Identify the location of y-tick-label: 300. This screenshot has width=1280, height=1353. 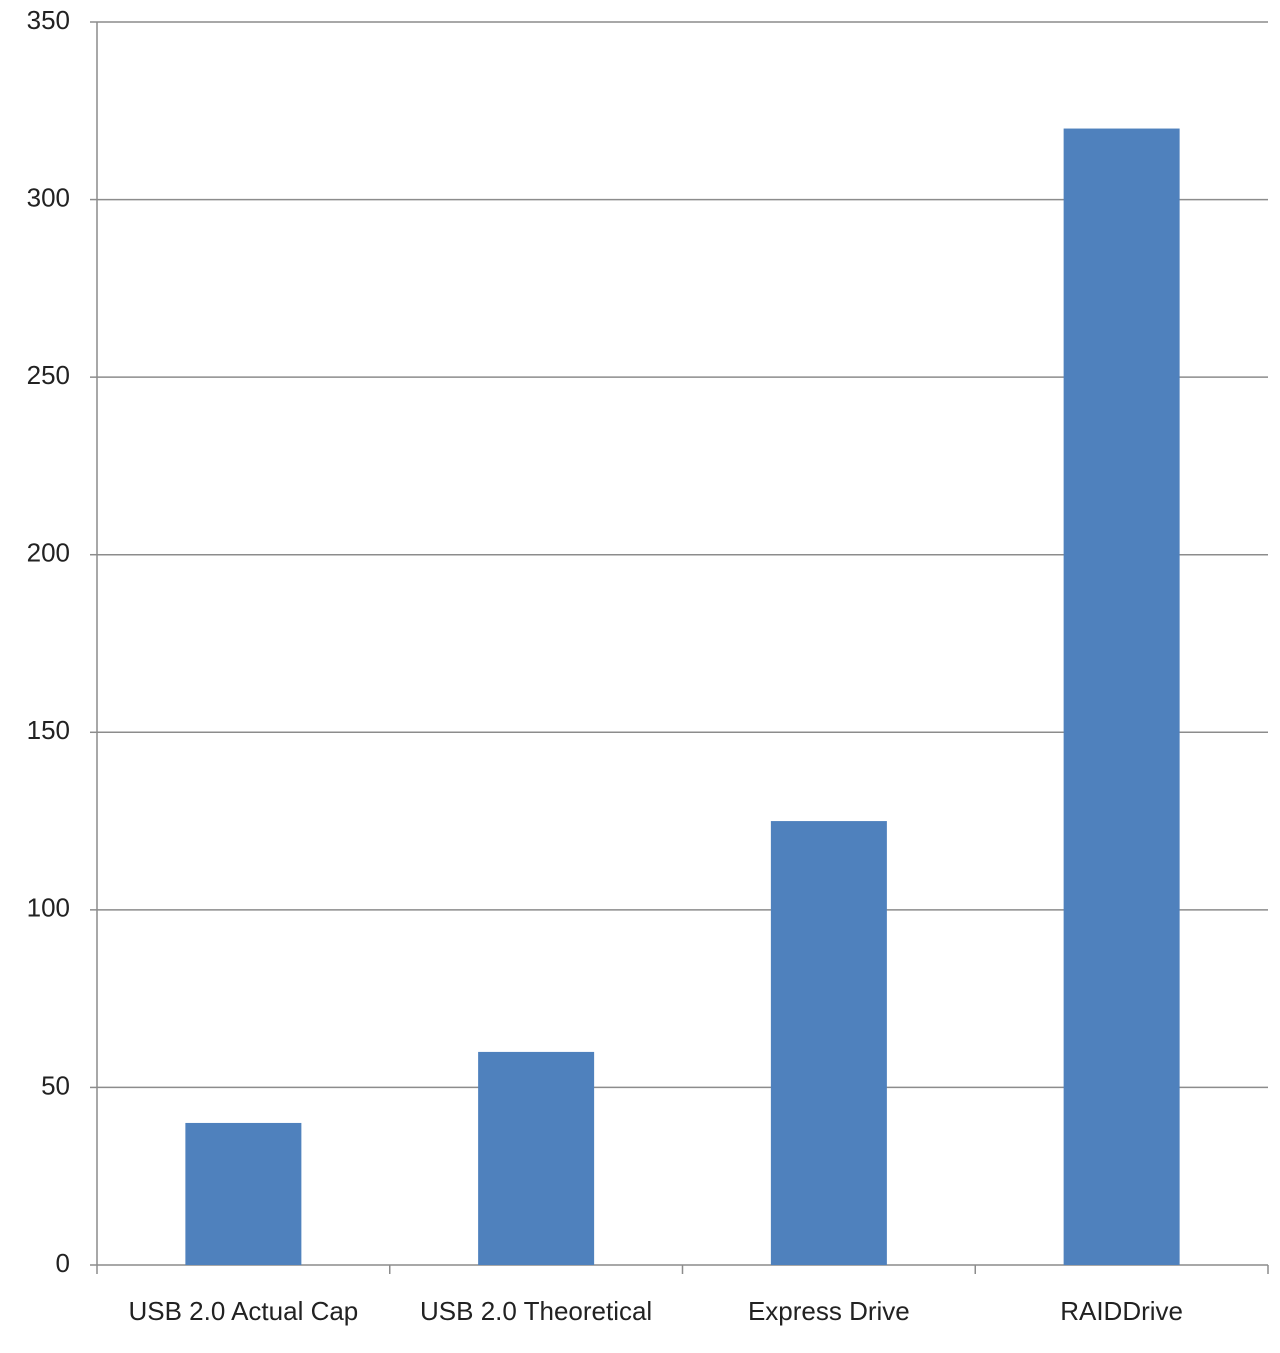
(48, 197).